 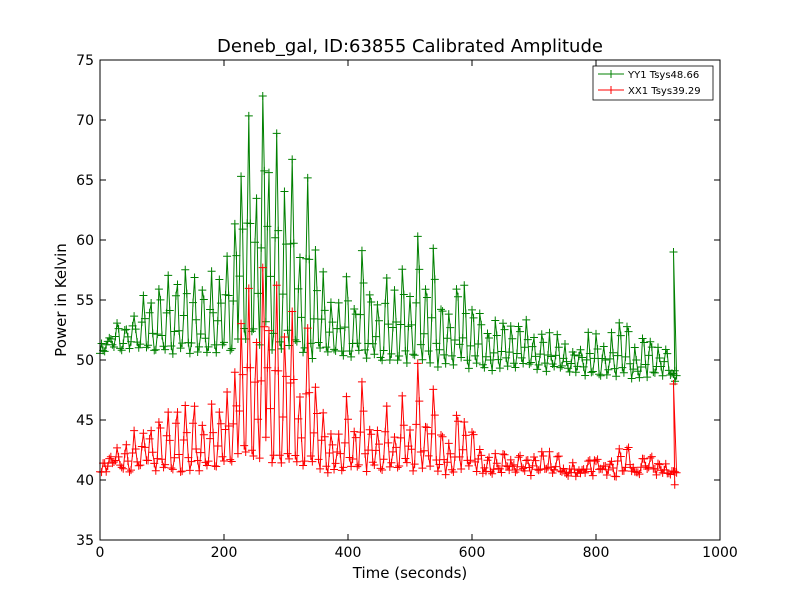 I want to click on x-tick-label: 1000, so click(x=720, y=553).